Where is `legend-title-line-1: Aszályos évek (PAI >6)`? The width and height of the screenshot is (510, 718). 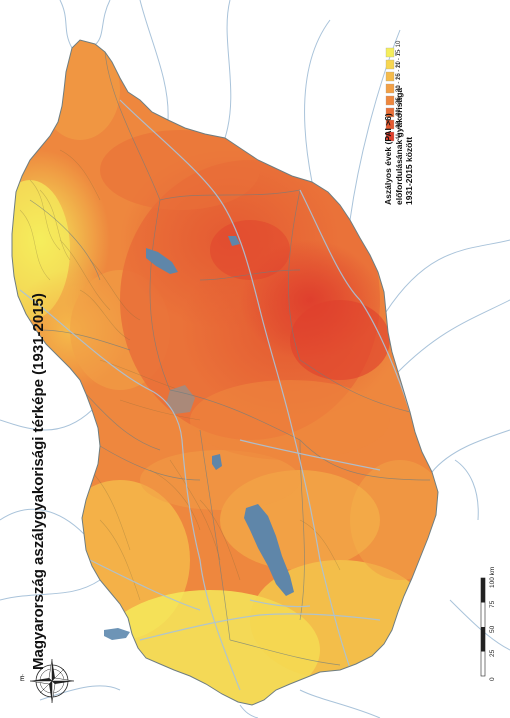
legend-title-line-1: Aszályos évek (PAI >6) is located at coordinates (388, 159).